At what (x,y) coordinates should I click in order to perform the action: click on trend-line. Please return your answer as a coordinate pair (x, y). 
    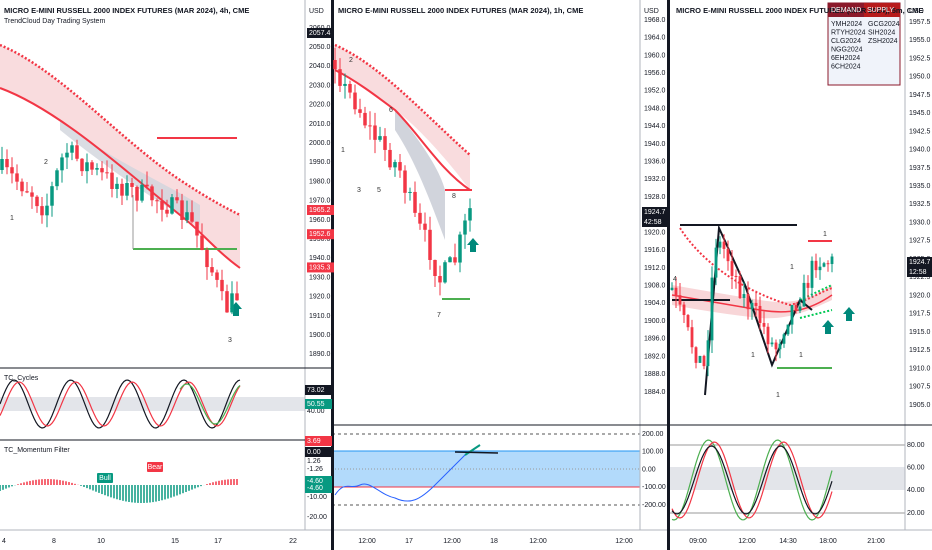
    Looking at the image, I should click on (120, 178).